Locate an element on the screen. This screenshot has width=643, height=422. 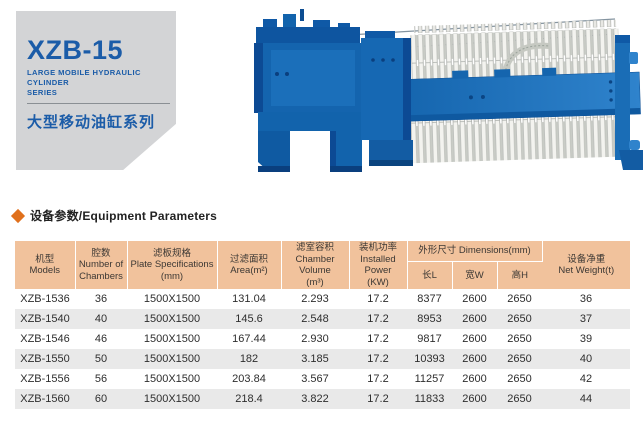
lower-plate-pack is located at coordinates (517, 137).